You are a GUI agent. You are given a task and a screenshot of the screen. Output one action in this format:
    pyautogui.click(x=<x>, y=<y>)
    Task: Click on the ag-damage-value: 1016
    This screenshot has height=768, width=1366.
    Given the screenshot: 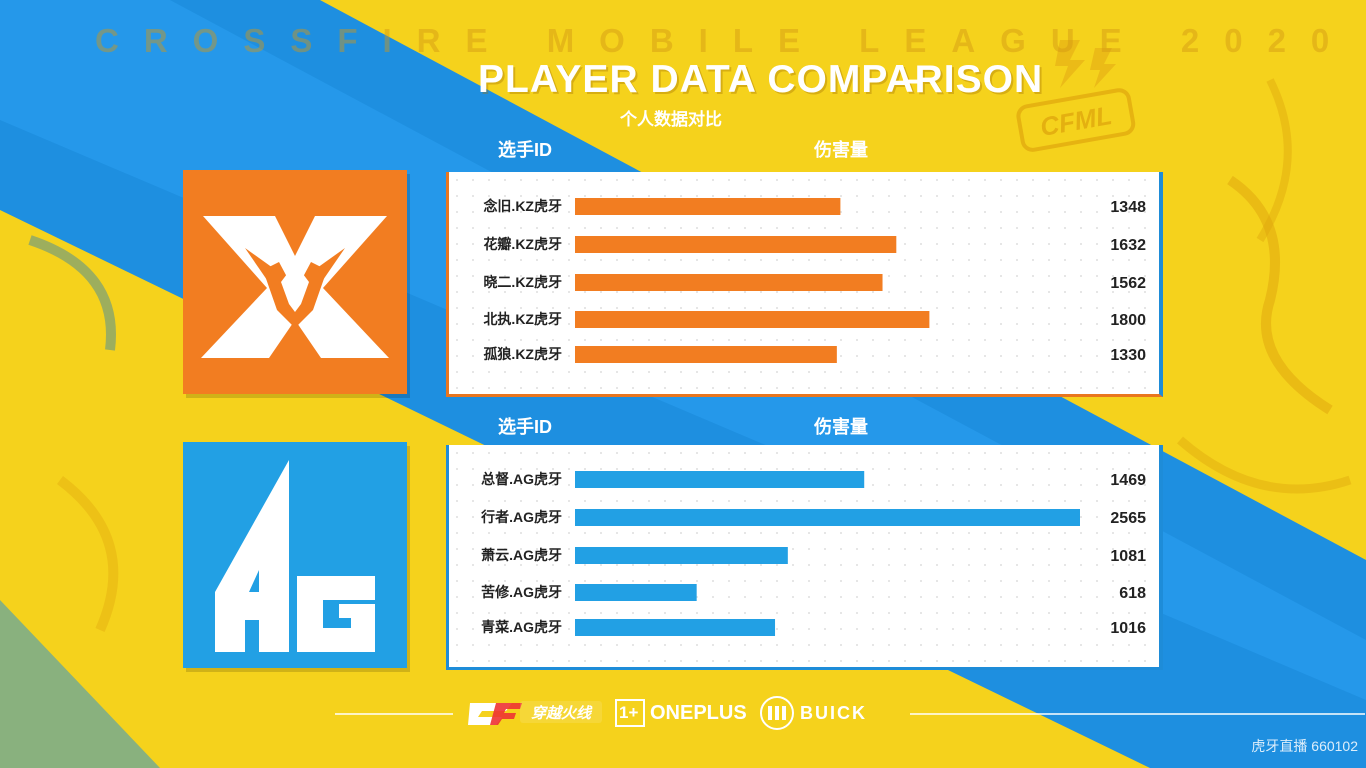 What is the action you would take?
    pyautogui.click(x=1128, y=628)
    